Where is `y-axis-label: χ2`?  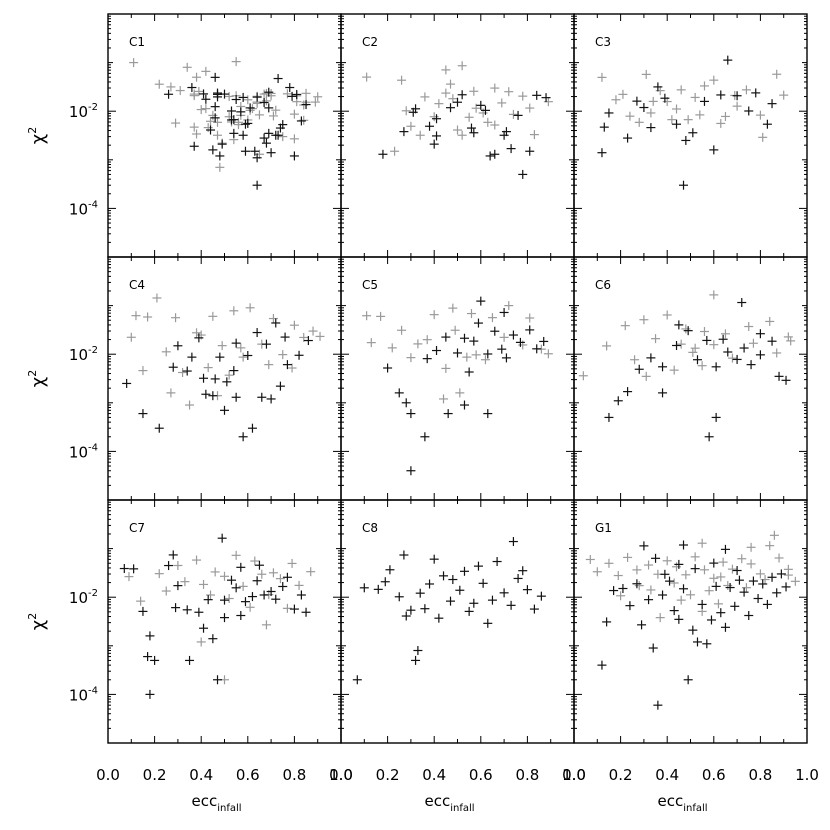 y-axis-label: χ2 is located at coordinates (37, 621).